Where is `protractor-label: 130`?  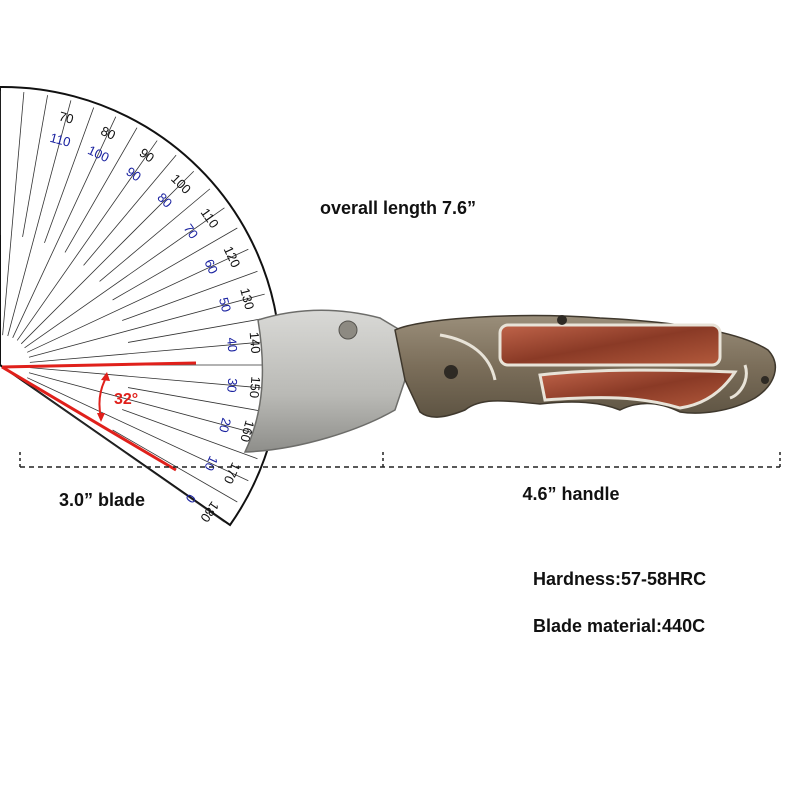
protractor-label: 130 is located at coordinates (247, 298).